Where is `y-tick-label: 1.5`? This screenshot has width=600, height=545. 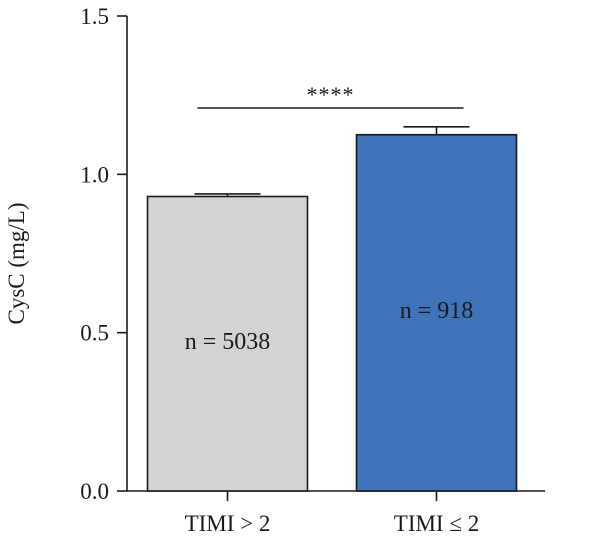
y-tick-label: 1.5 is located at coordinates (94, 16).